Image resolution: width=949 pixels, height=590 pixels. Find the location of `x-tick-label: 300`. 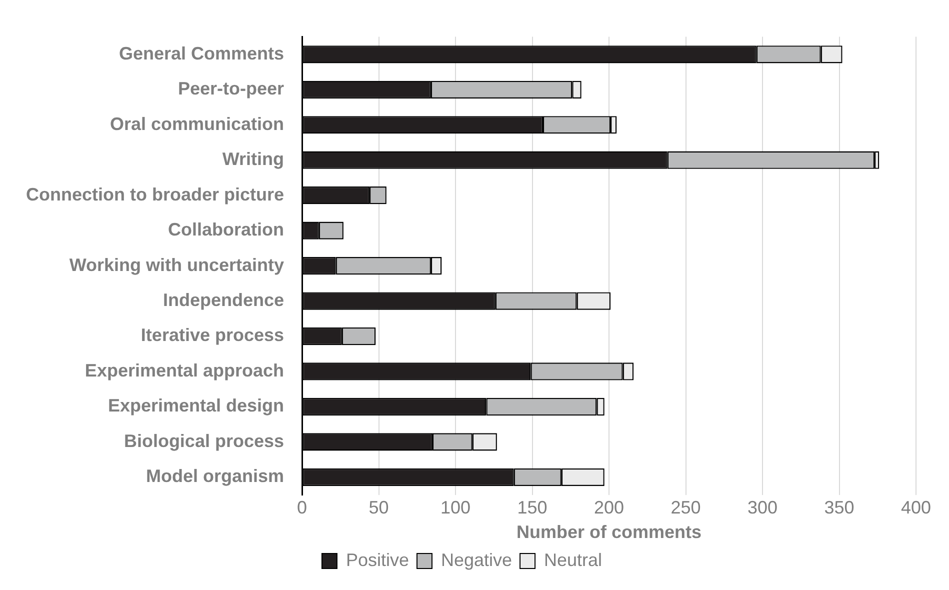

x-tick-label: 300 is located at coordinates (762, 508).